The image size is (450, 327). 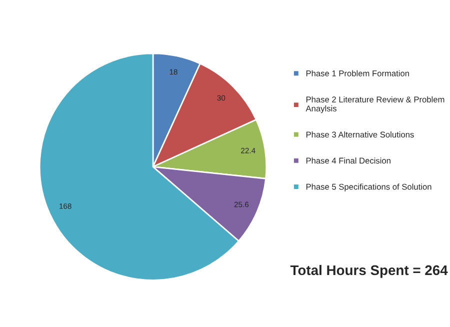 What do you see at coordinates (348, 161) in the screenshot?
I see `legend-label: Phase 4 Final Decision` at bounding box center [348, 161].